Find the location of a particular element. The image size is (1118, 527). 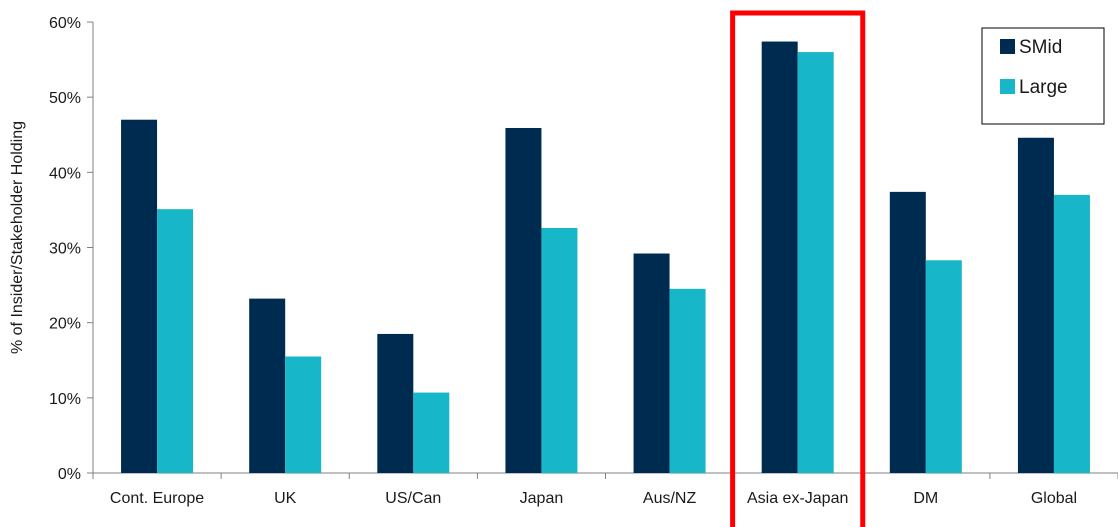

highlight-box is located at coordinates (798, 268).